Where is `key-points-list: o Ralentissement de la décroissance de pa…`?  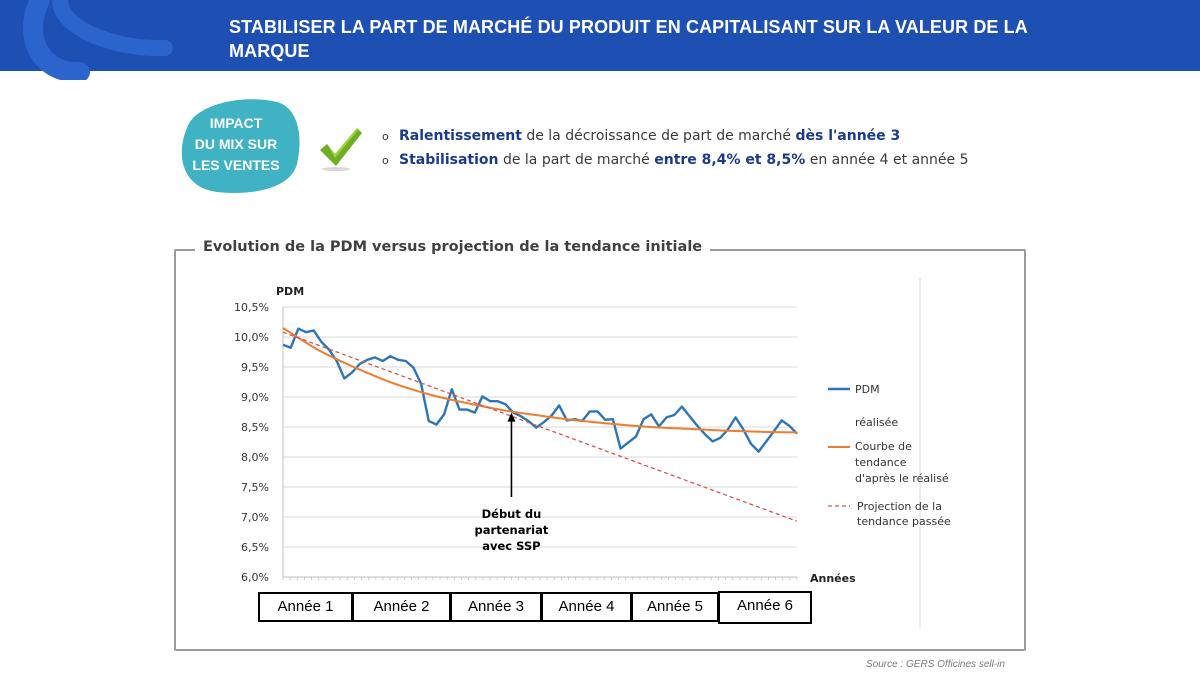
key-points-list: o Ralentissement de la décroissance de pa… is located at coordinates (692, 148).